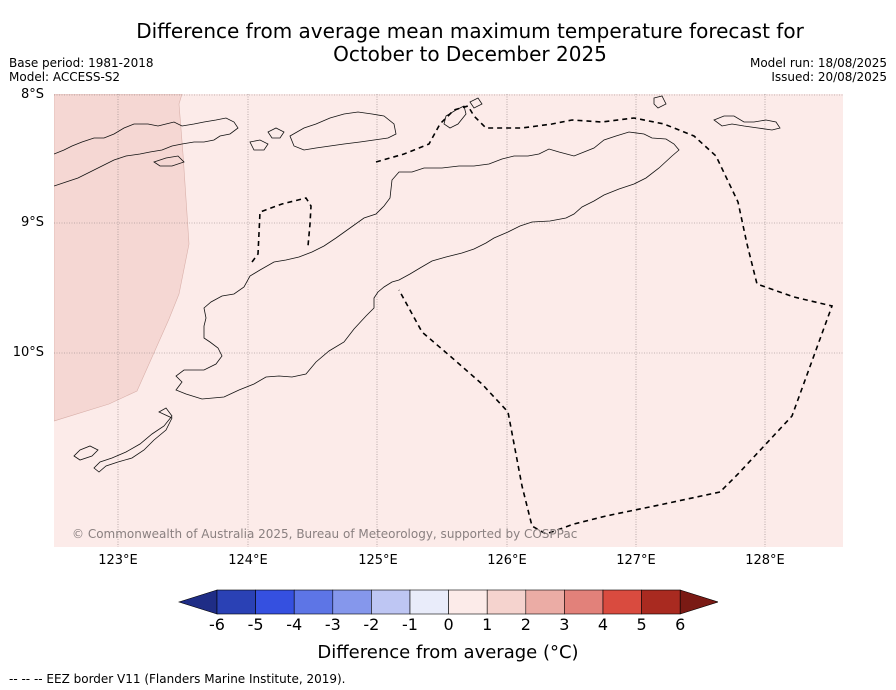 The image size is (896, 690). I want to click on colorbar-tick-label: -3, so click(332, 624).